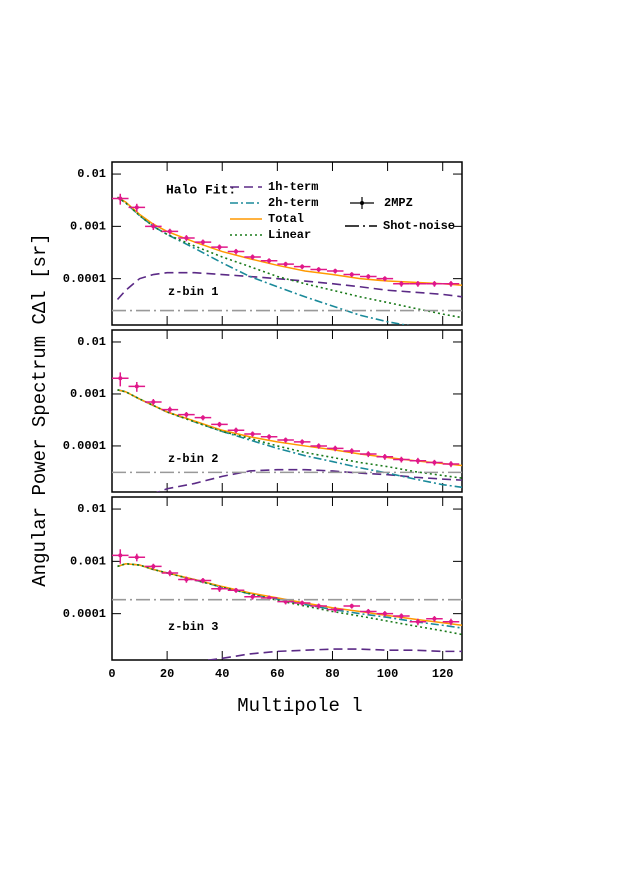 This screenshot has width=627, height=887. I want to click on x-tick-label: 40, so click(222, 674).